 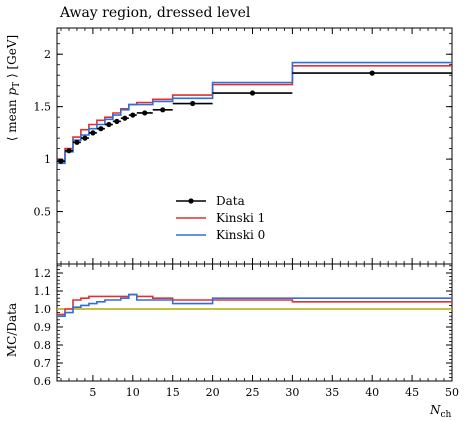 What do you see at coordinates (43, 363) in the screenshot?
I see `y-tick-label: 0.7` at bounding box center [43, 363].